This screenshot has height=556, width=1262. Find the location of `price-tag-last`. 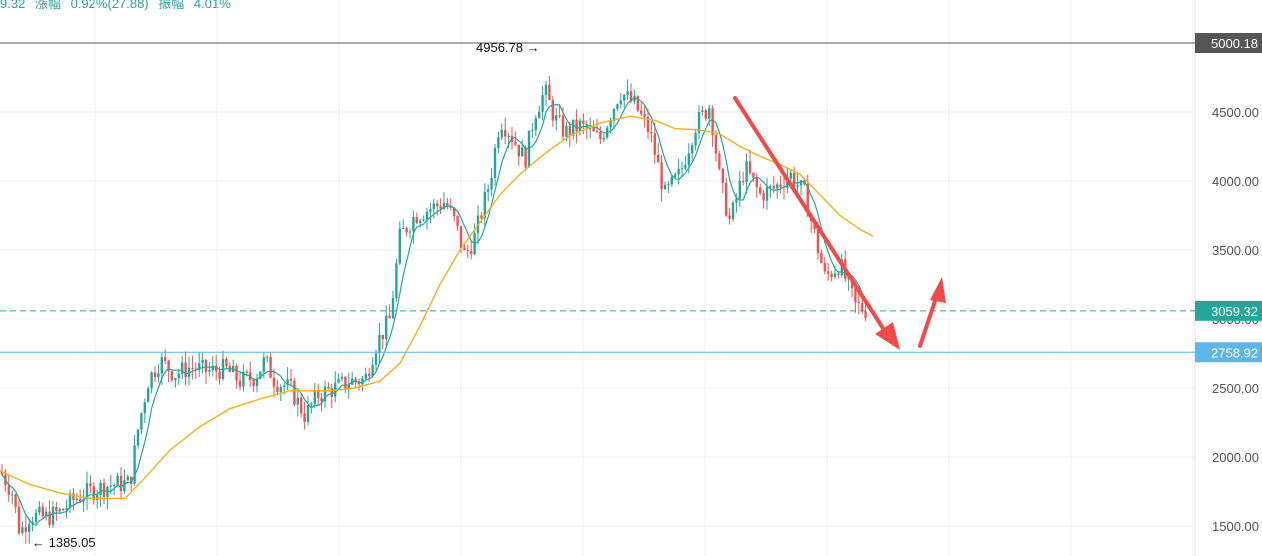

price-tag-last is located at coordinates (1228, 310).